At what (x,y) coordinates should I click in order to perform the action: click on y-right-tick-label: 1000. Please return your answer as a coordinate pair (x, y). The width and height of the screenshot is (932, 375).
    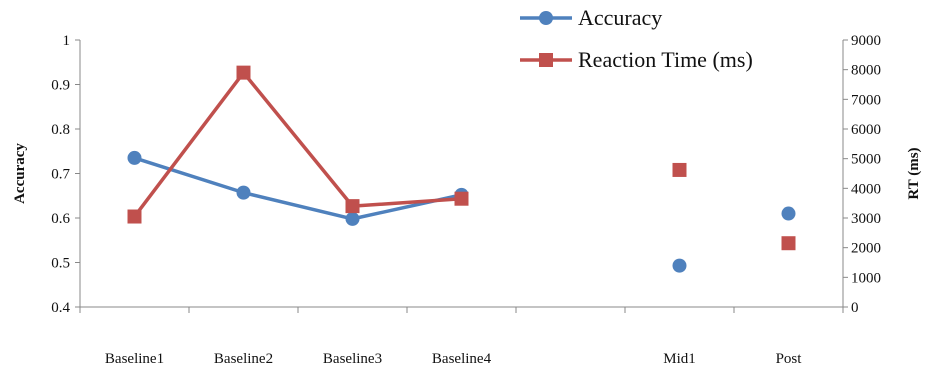
    Looking at the image, I should click on (866, 278).